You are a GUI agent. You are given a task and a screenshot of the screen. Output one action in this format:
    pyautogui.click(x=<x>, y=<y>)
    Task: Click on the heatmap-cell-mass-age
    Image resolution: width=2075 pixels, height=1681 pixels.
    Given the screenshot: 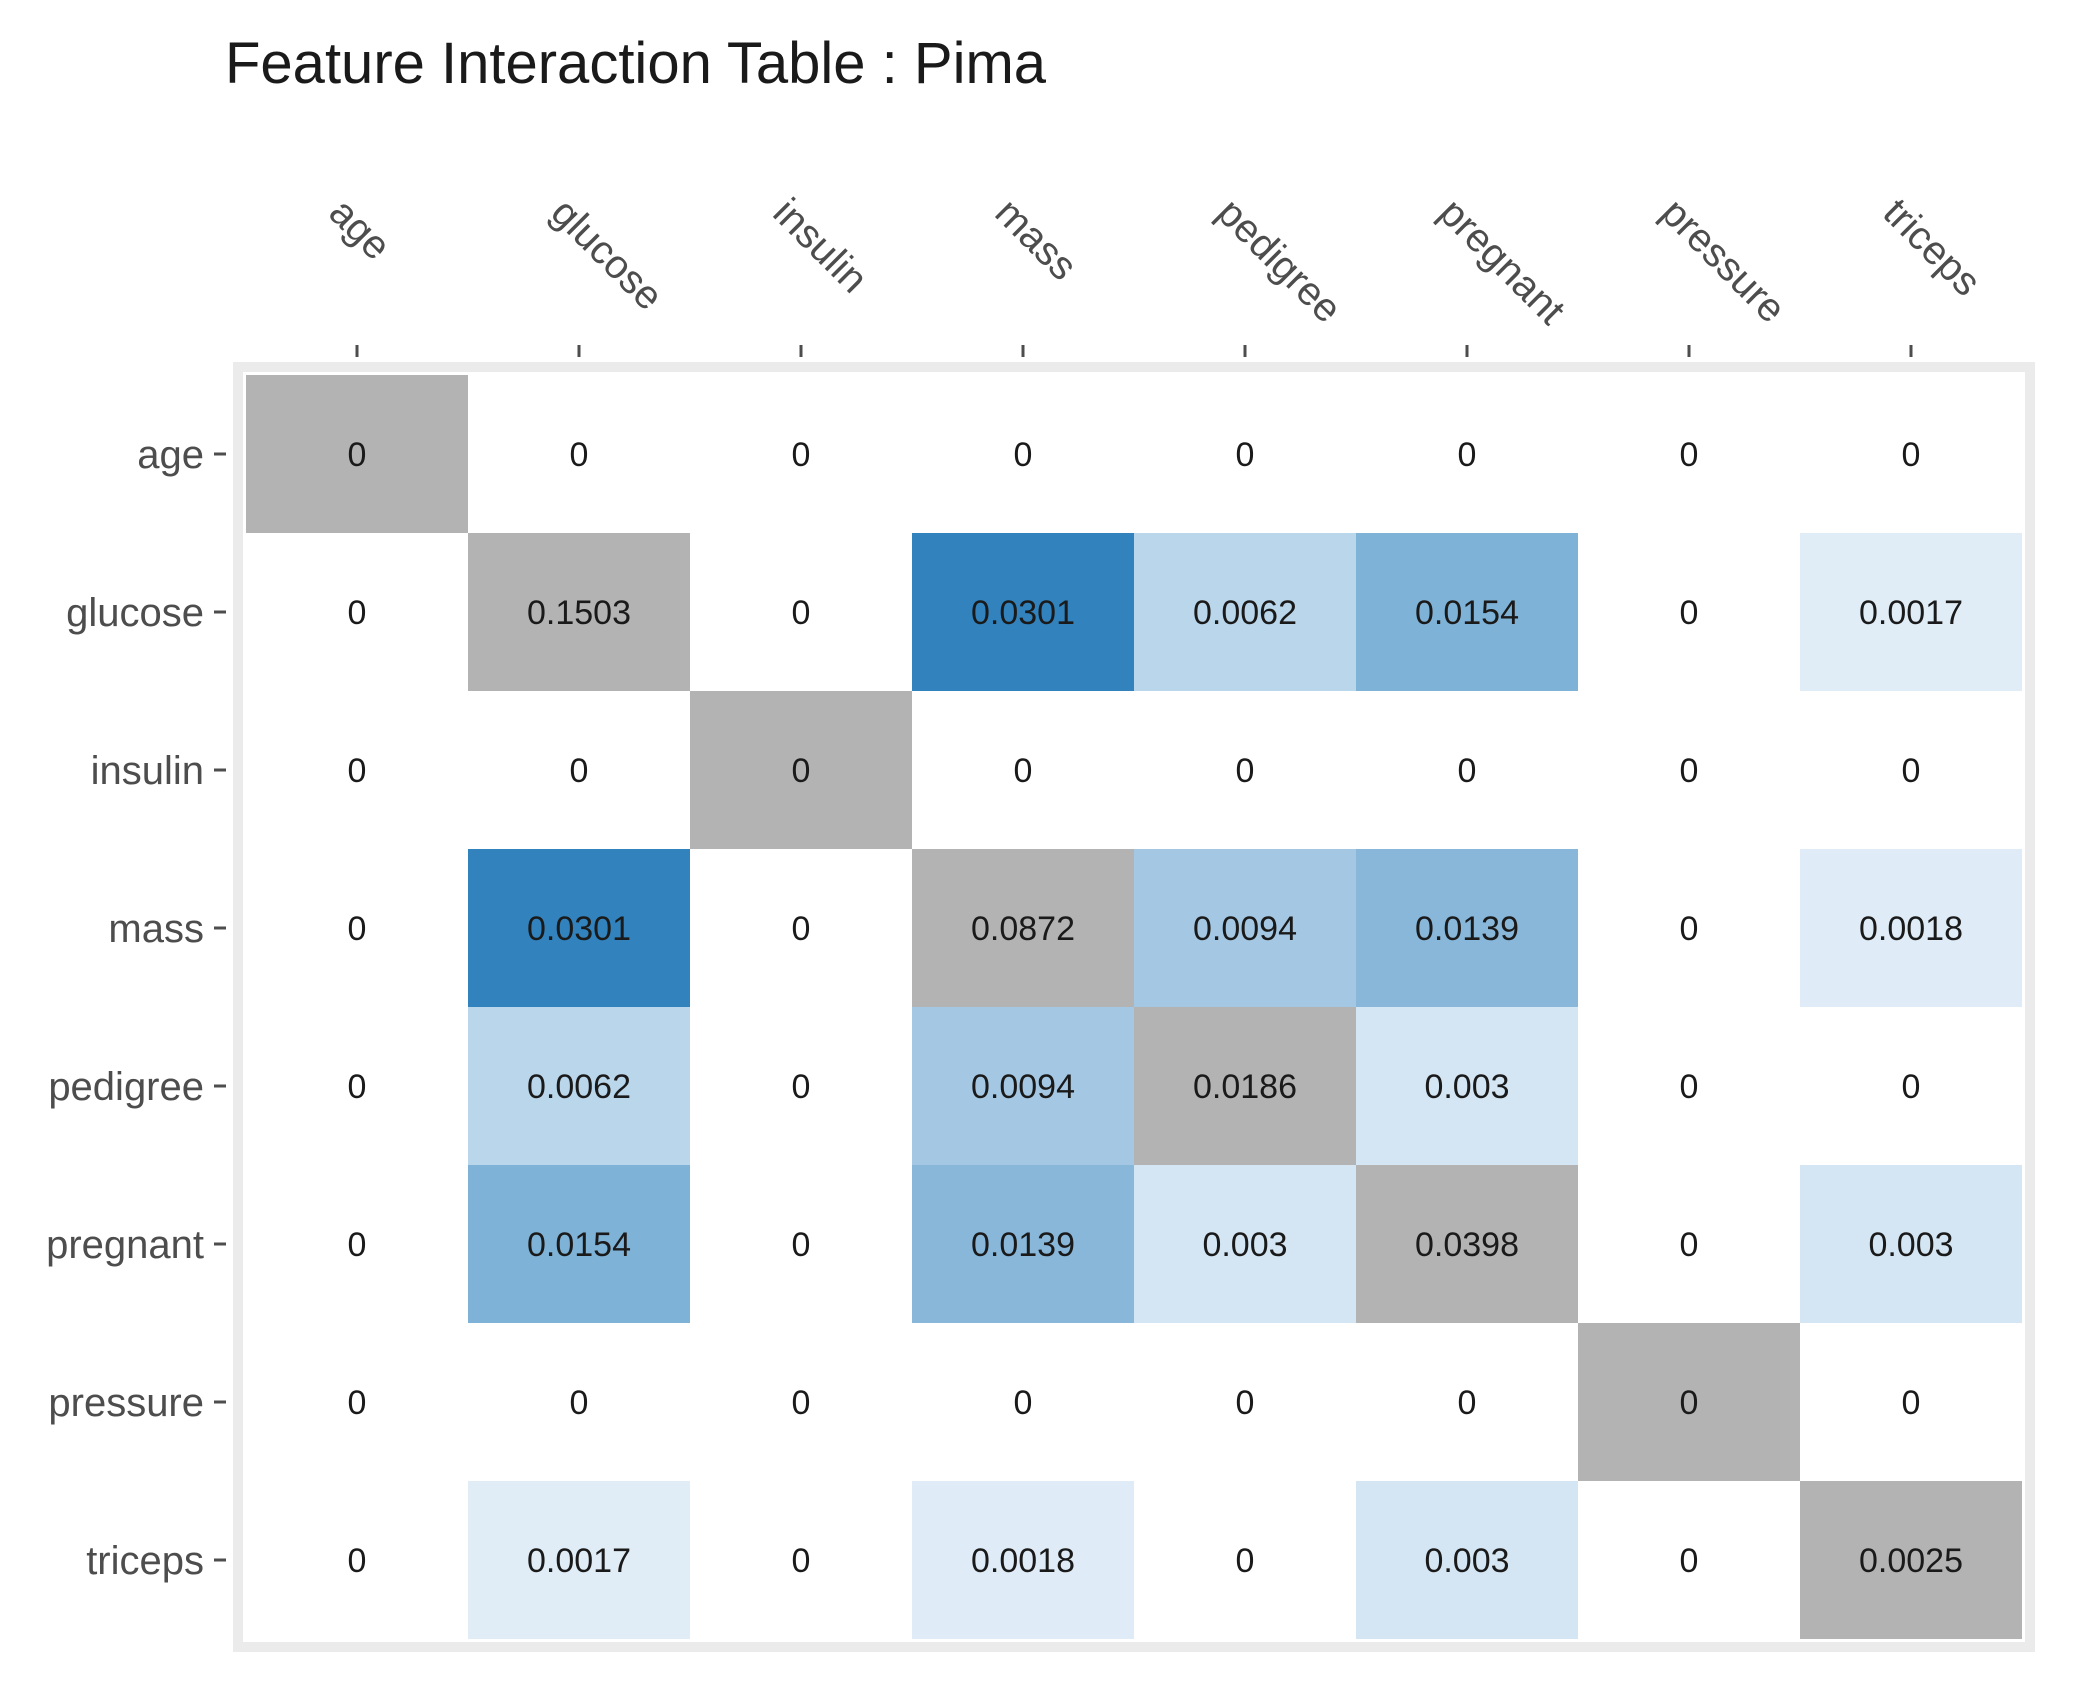 What is the action you would take?
    pyautogui.click(x=357, y=928)
    